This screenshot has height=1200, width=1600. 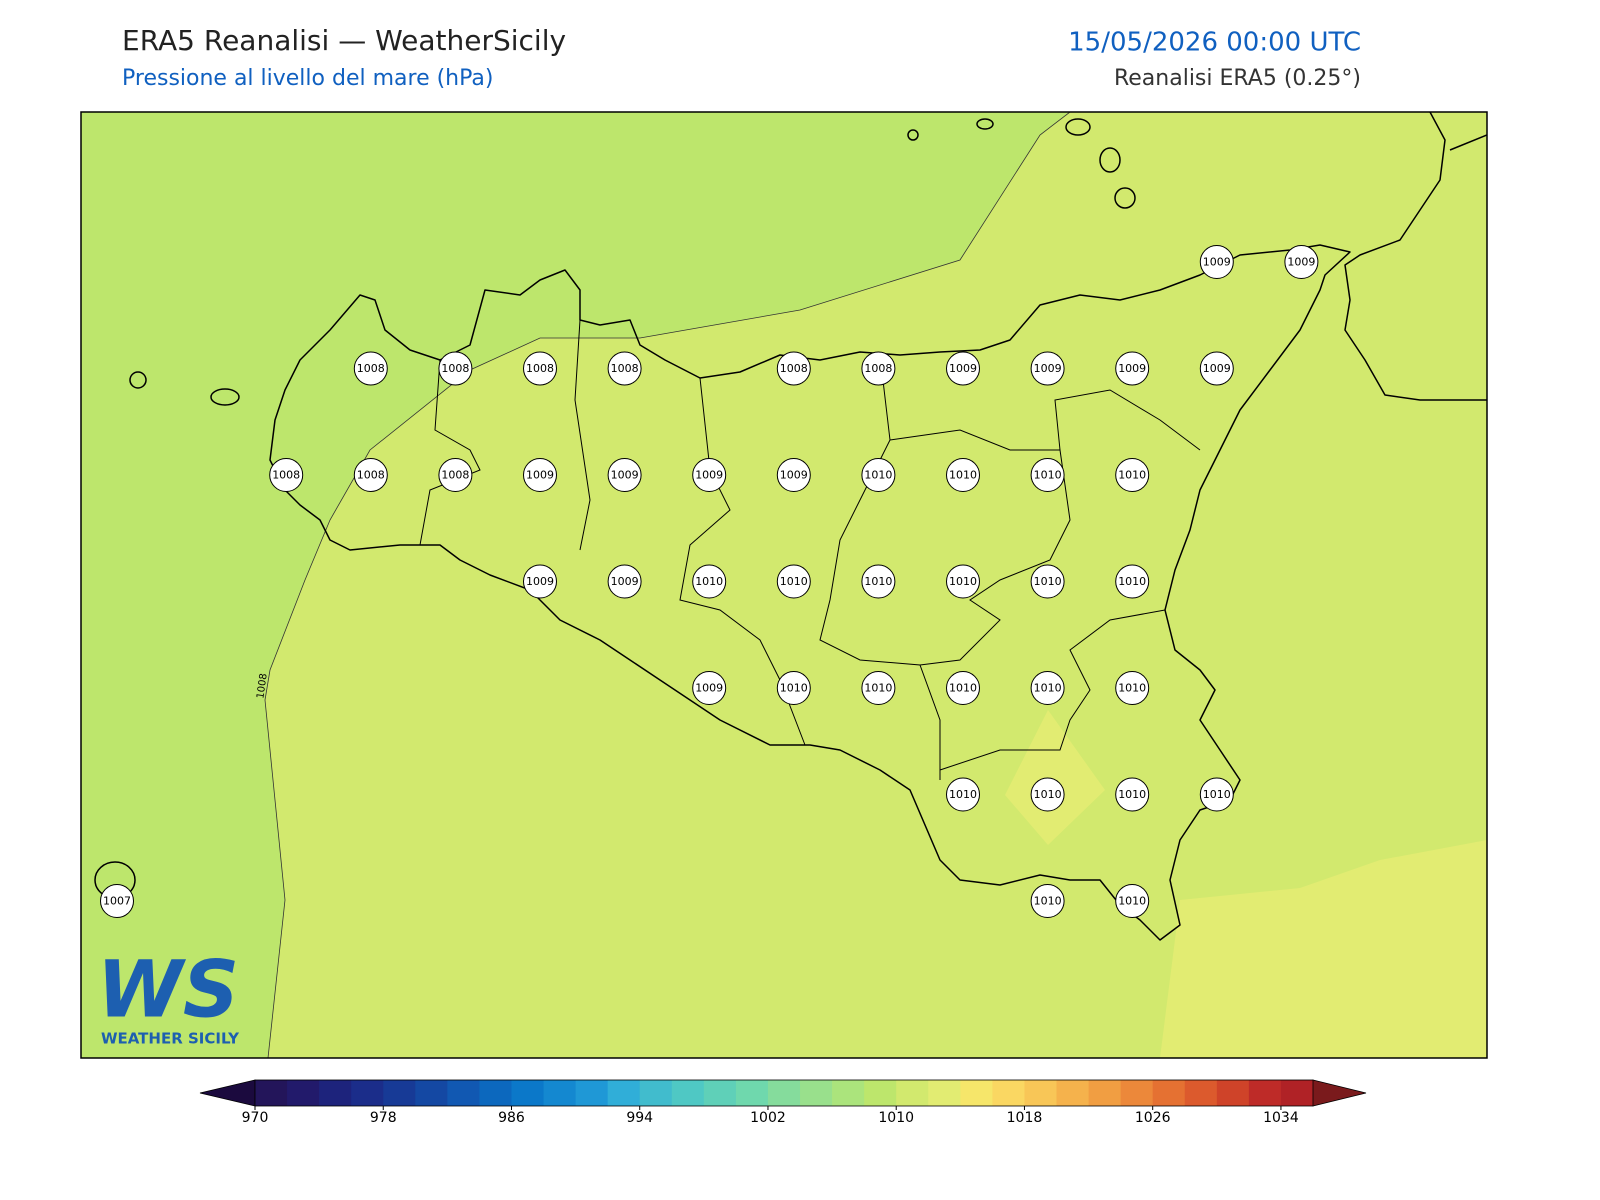 What do you see at coordinates (383, 1118) in the screenshot?
I see `colorbar-tick-label: 978` at bounding box center [383, 1118].